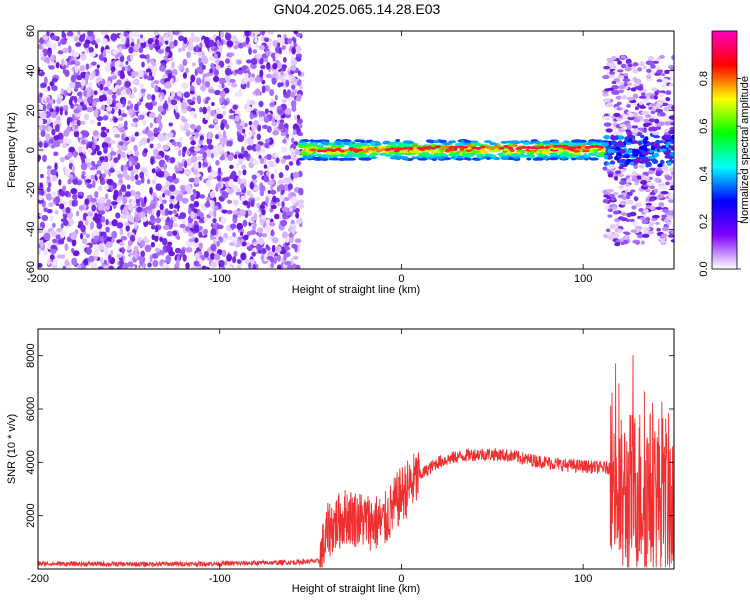  What do you see at coordinates (31, 355) in the screenshot?
I see `y-tick-label: 8000` at bounding box center [31, 355].